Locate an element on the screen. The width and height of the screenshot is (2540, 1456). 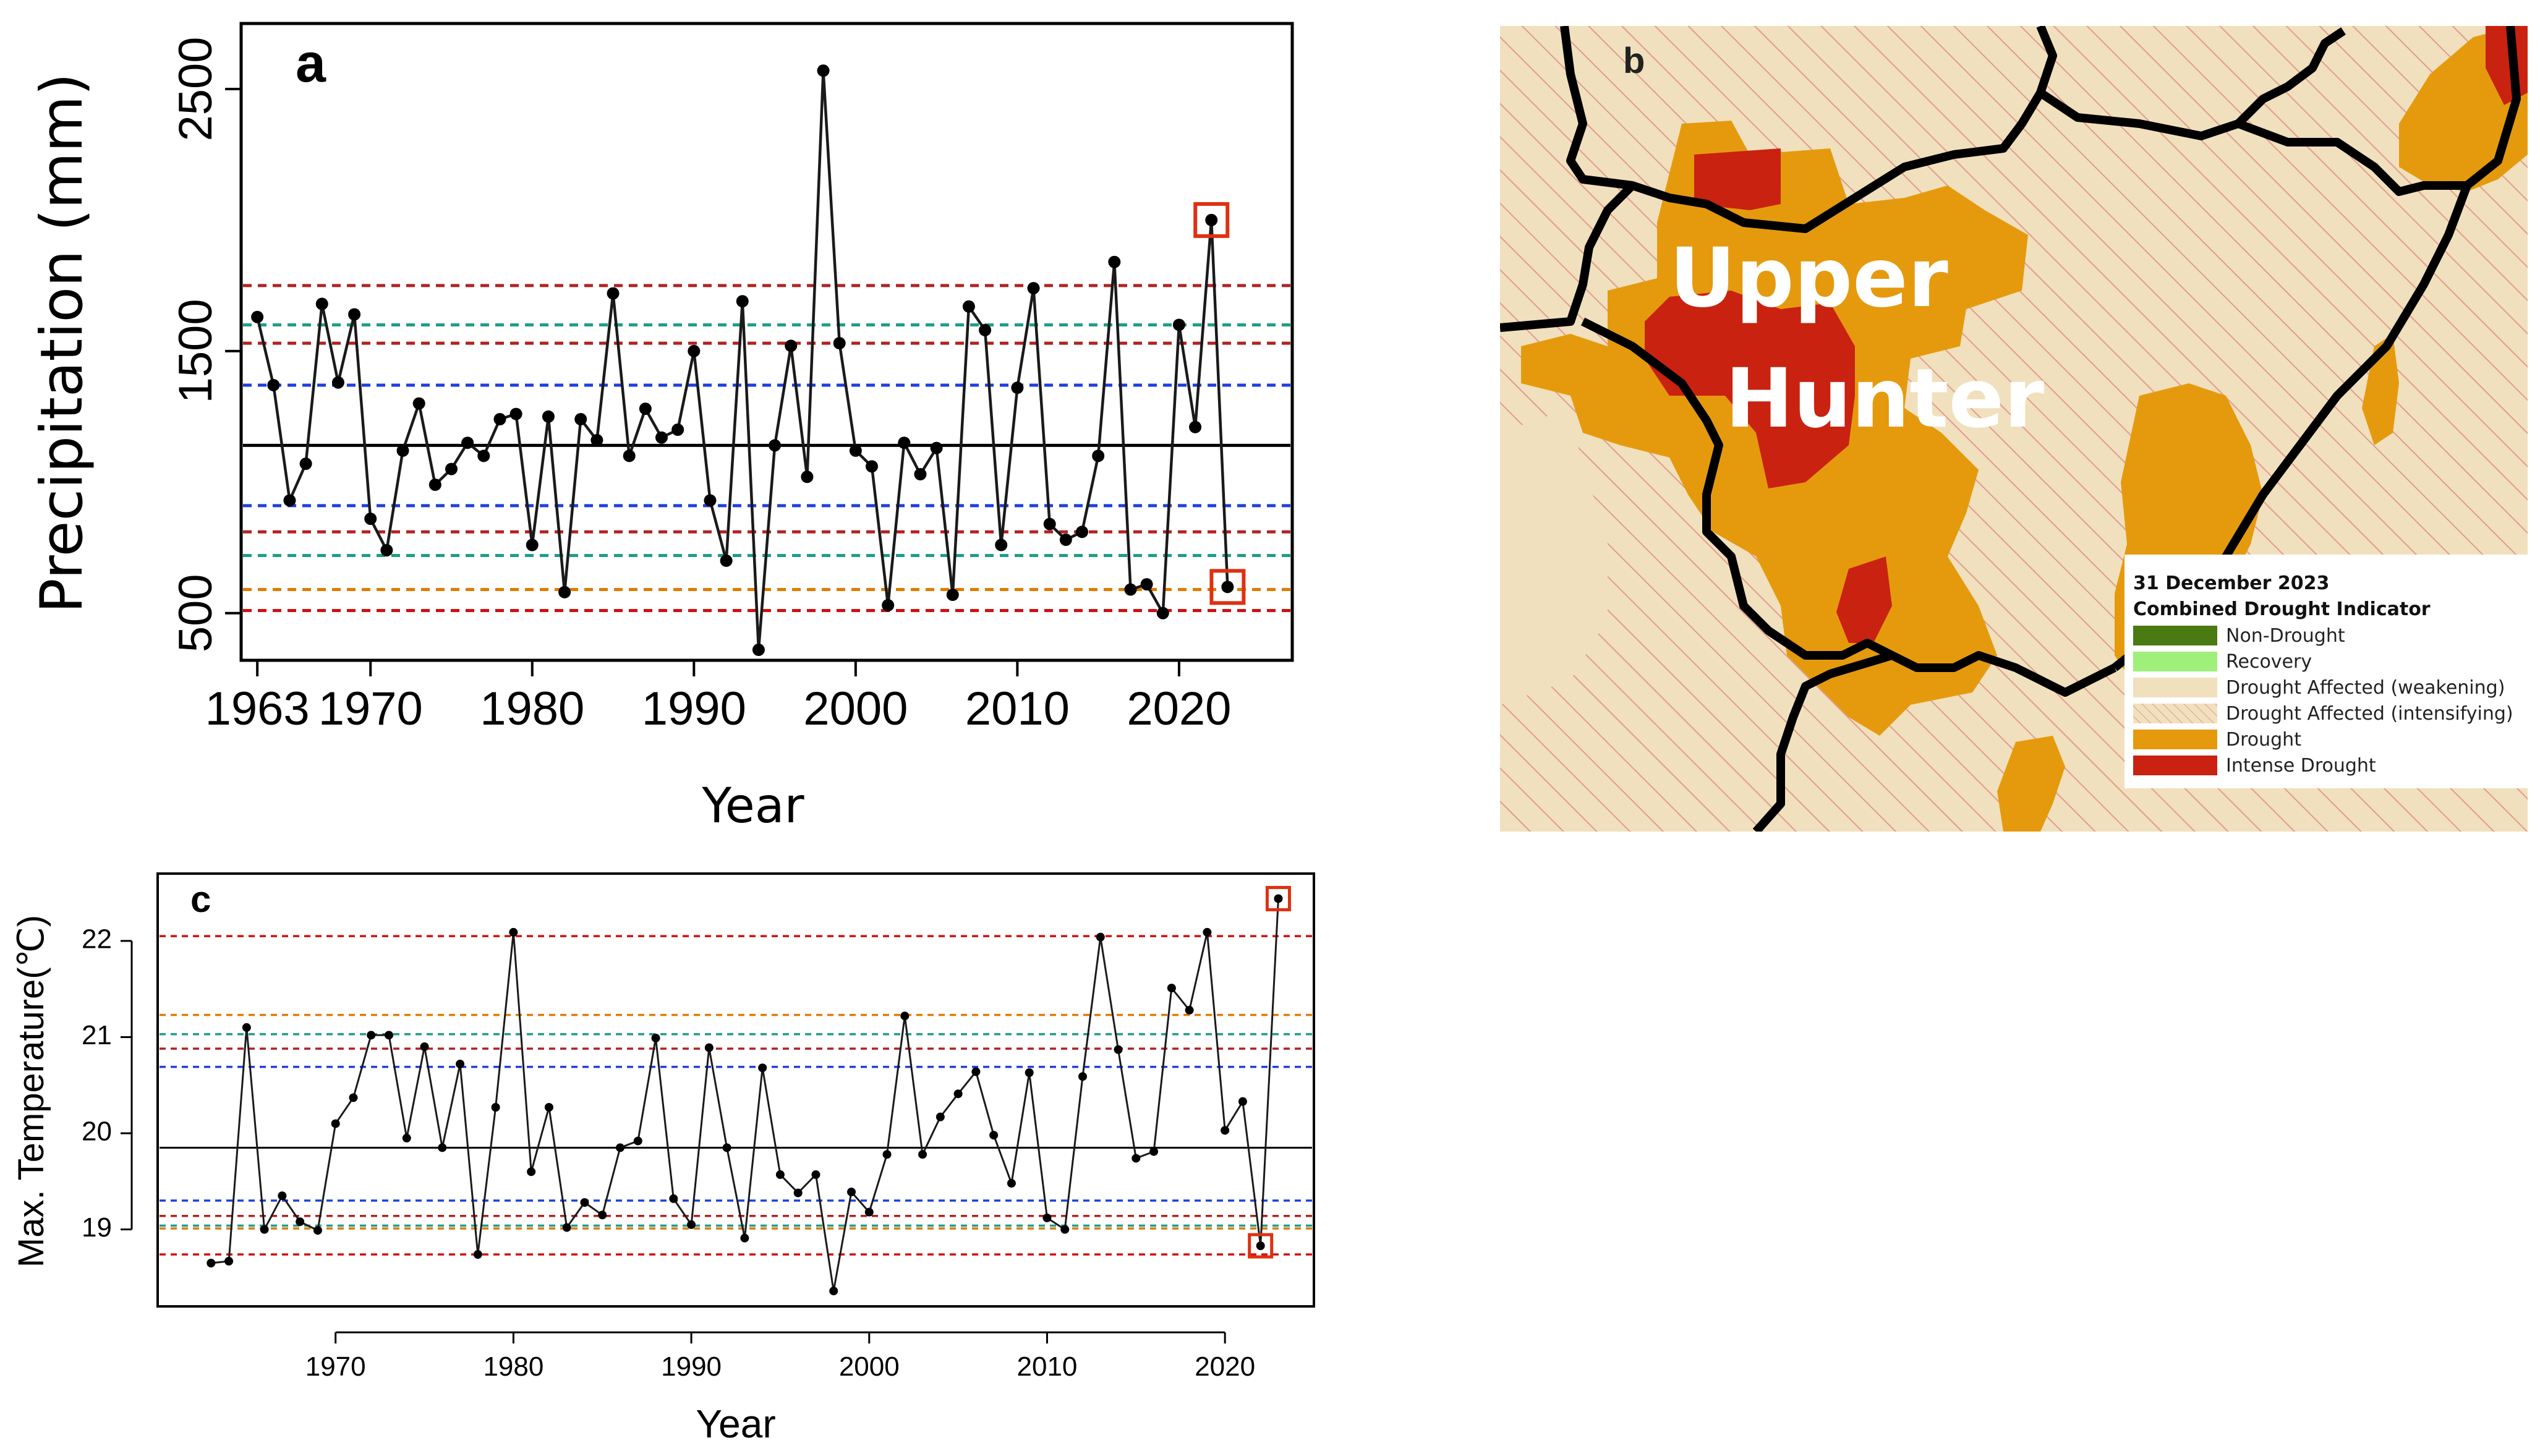
legend-label: Non-Drought is located at coordinates (2285, 636).